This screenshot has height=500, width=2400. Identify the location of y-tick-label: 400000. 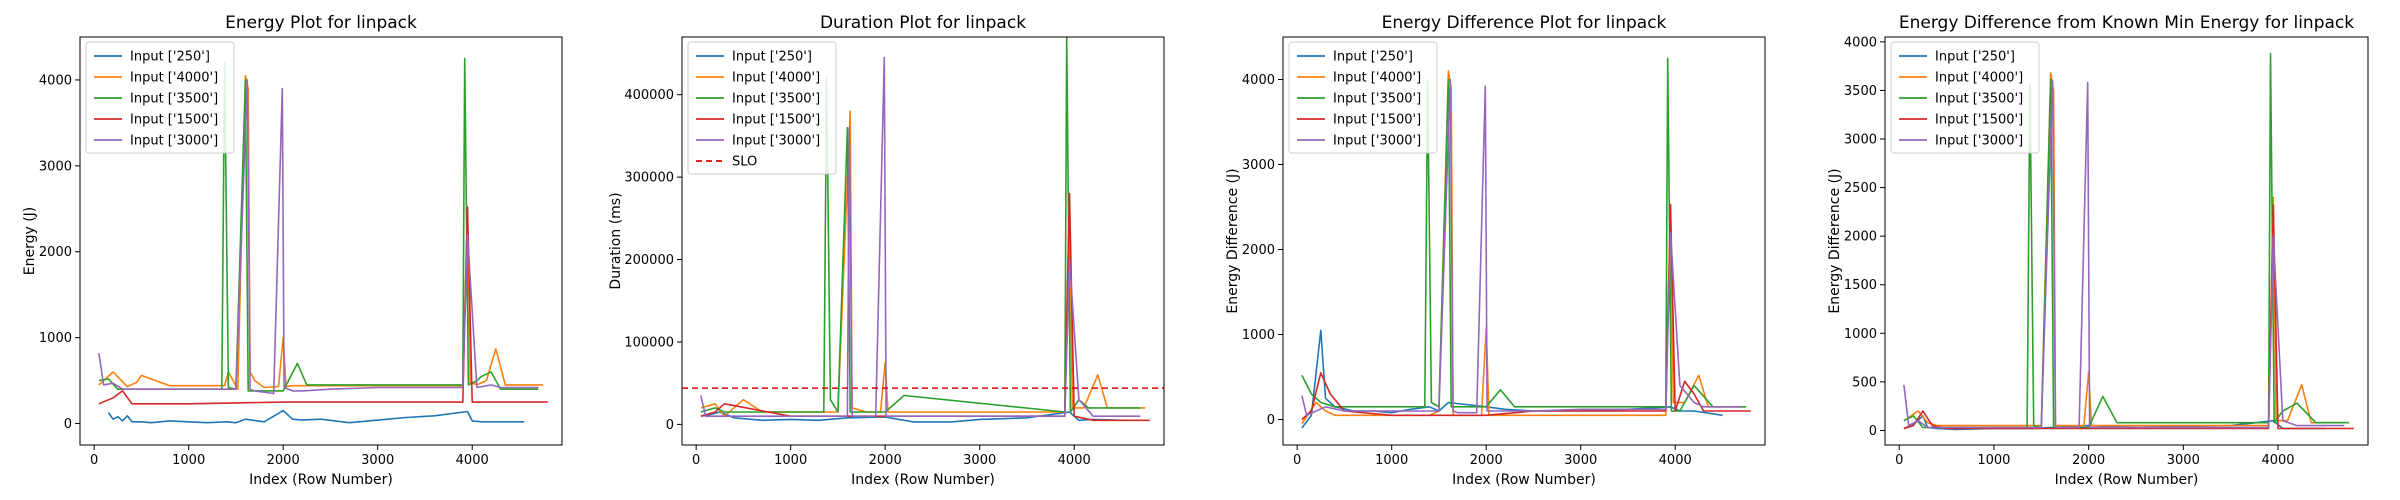
(649, 95).